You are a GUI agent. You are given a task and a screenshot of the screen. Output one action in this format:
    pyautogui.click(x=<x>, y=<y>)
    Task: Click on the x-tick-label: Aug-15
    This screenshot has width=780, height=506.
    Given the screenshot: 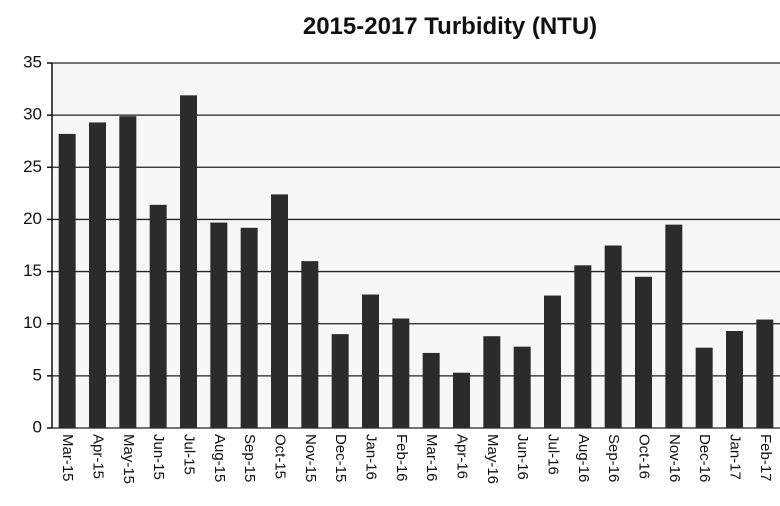 What is the action you would take?
    pyautogui.click(x=219, y=458)
    